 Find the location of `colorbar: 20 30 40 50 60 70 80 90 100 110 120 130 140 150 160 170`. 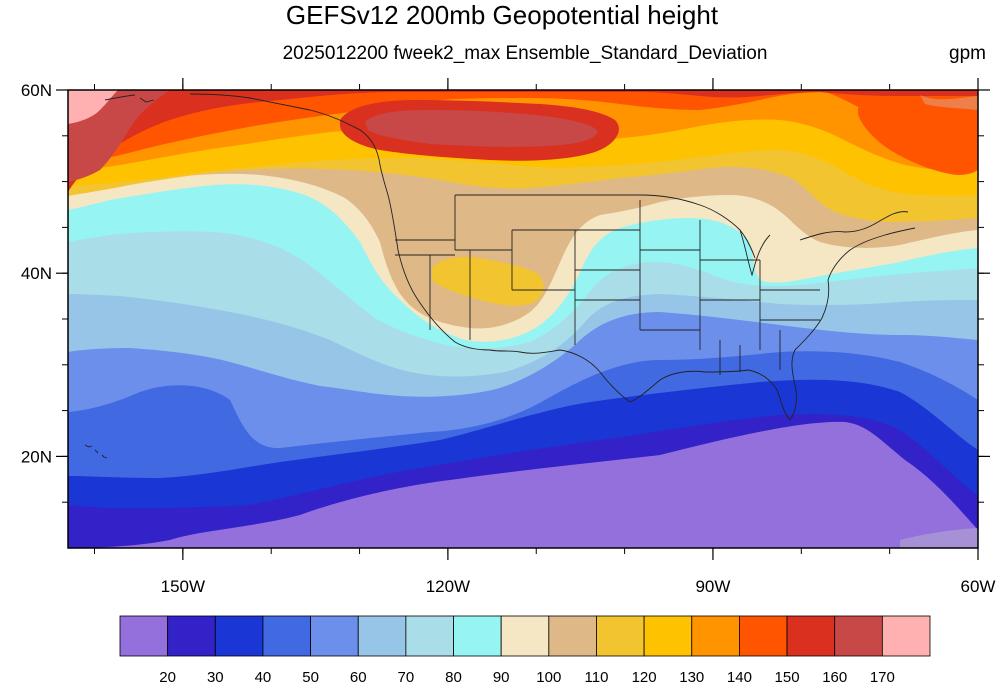

colorbar: 20 30 40 50 60 70 80 90 100 110 120 130 140 150 160 170 is located at coordinates (525, 649).